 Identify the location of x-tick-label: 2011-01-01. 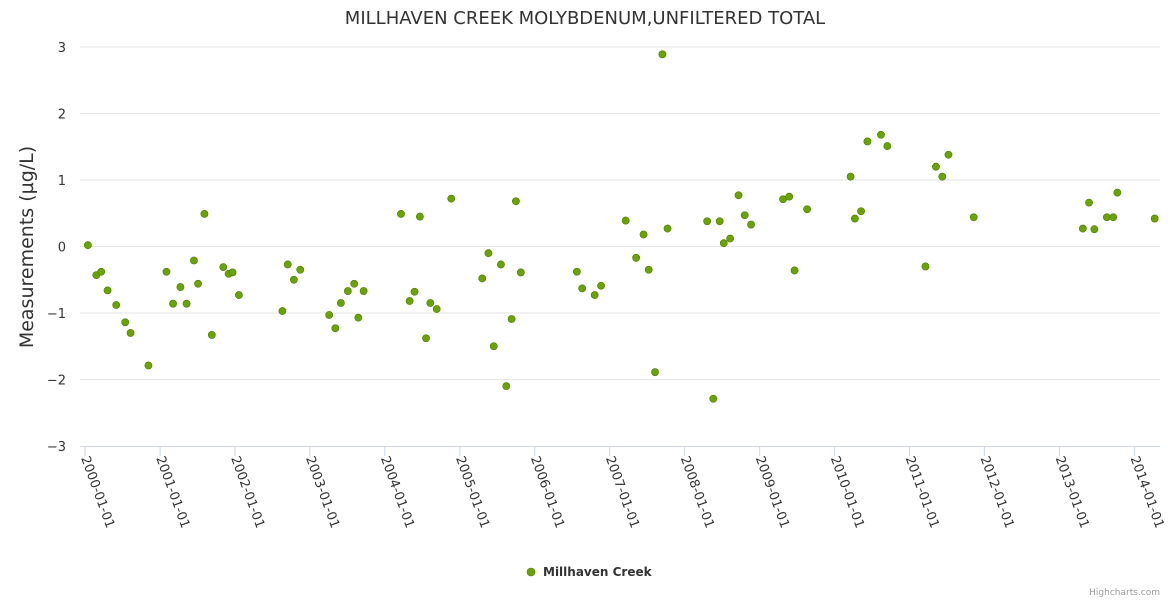
(922, 492).